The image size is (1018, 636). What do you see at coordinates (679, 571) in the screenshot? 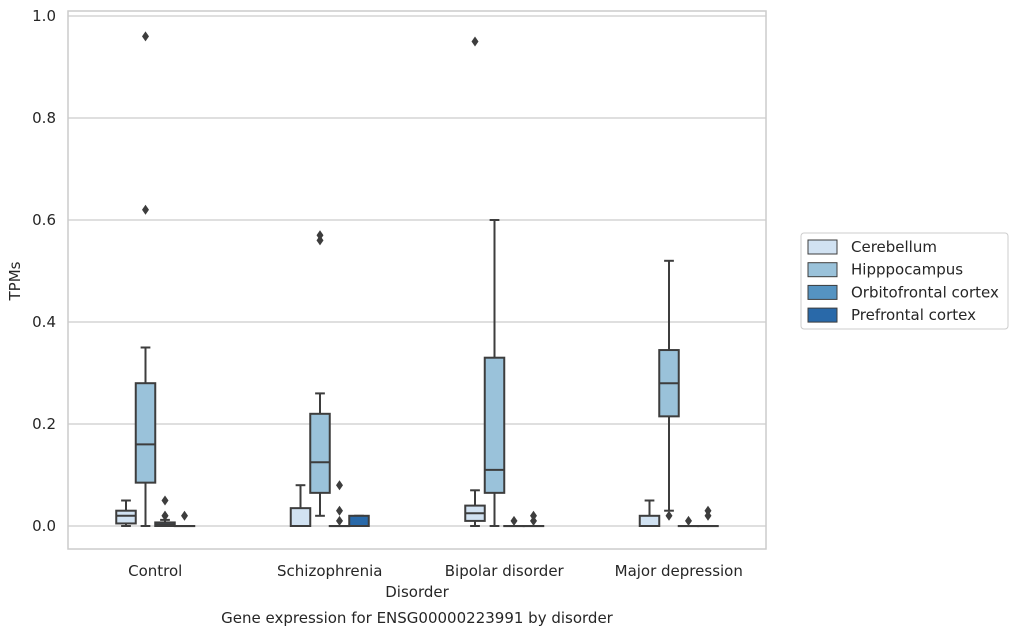
I see `x-tick-label: Major depression` at bounding box center [679, 571].